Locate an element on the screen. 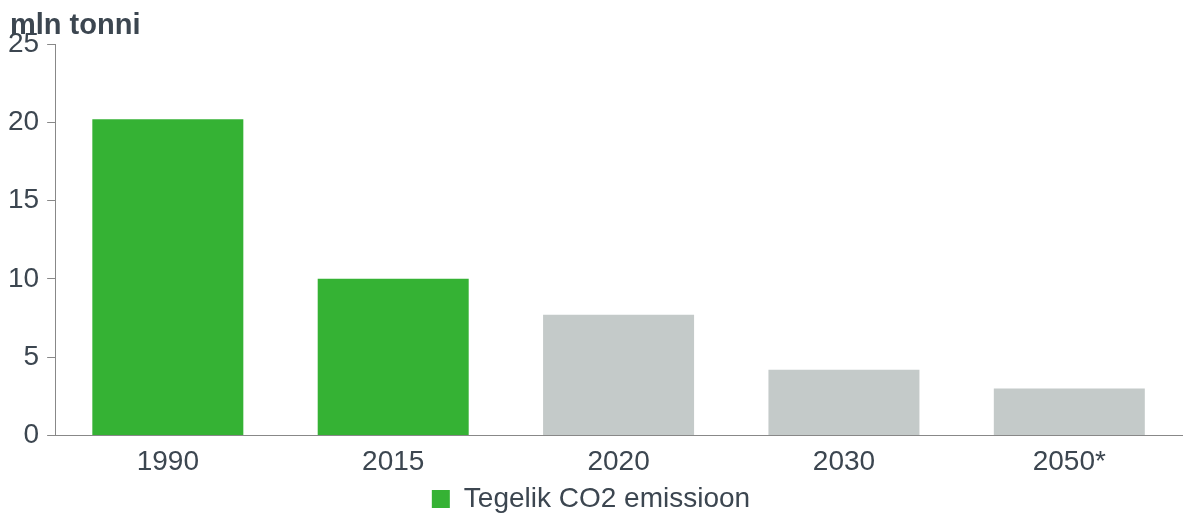 The image size is (1184, 523). x-tick-label: 2015 is located at coordinates (393, 460).